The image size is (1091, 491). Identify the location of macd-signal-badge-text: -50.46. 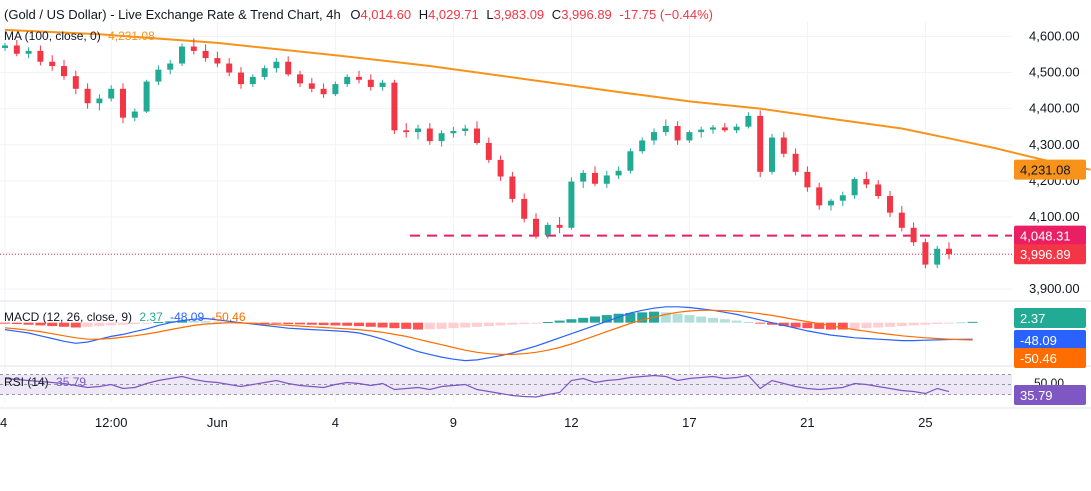
(1038, 358).